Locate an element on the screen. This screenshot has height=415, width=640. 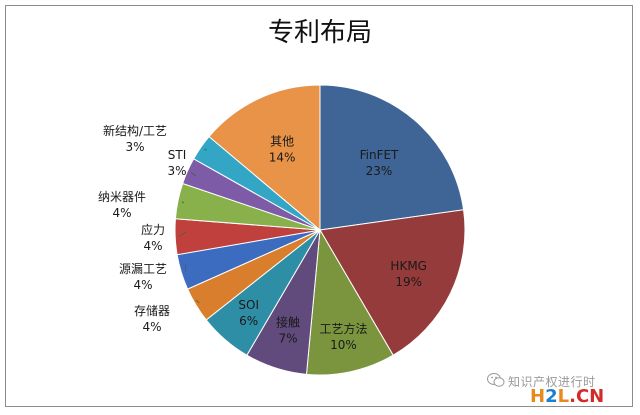
brand-2: 2 is located at coordinates (551, 396).